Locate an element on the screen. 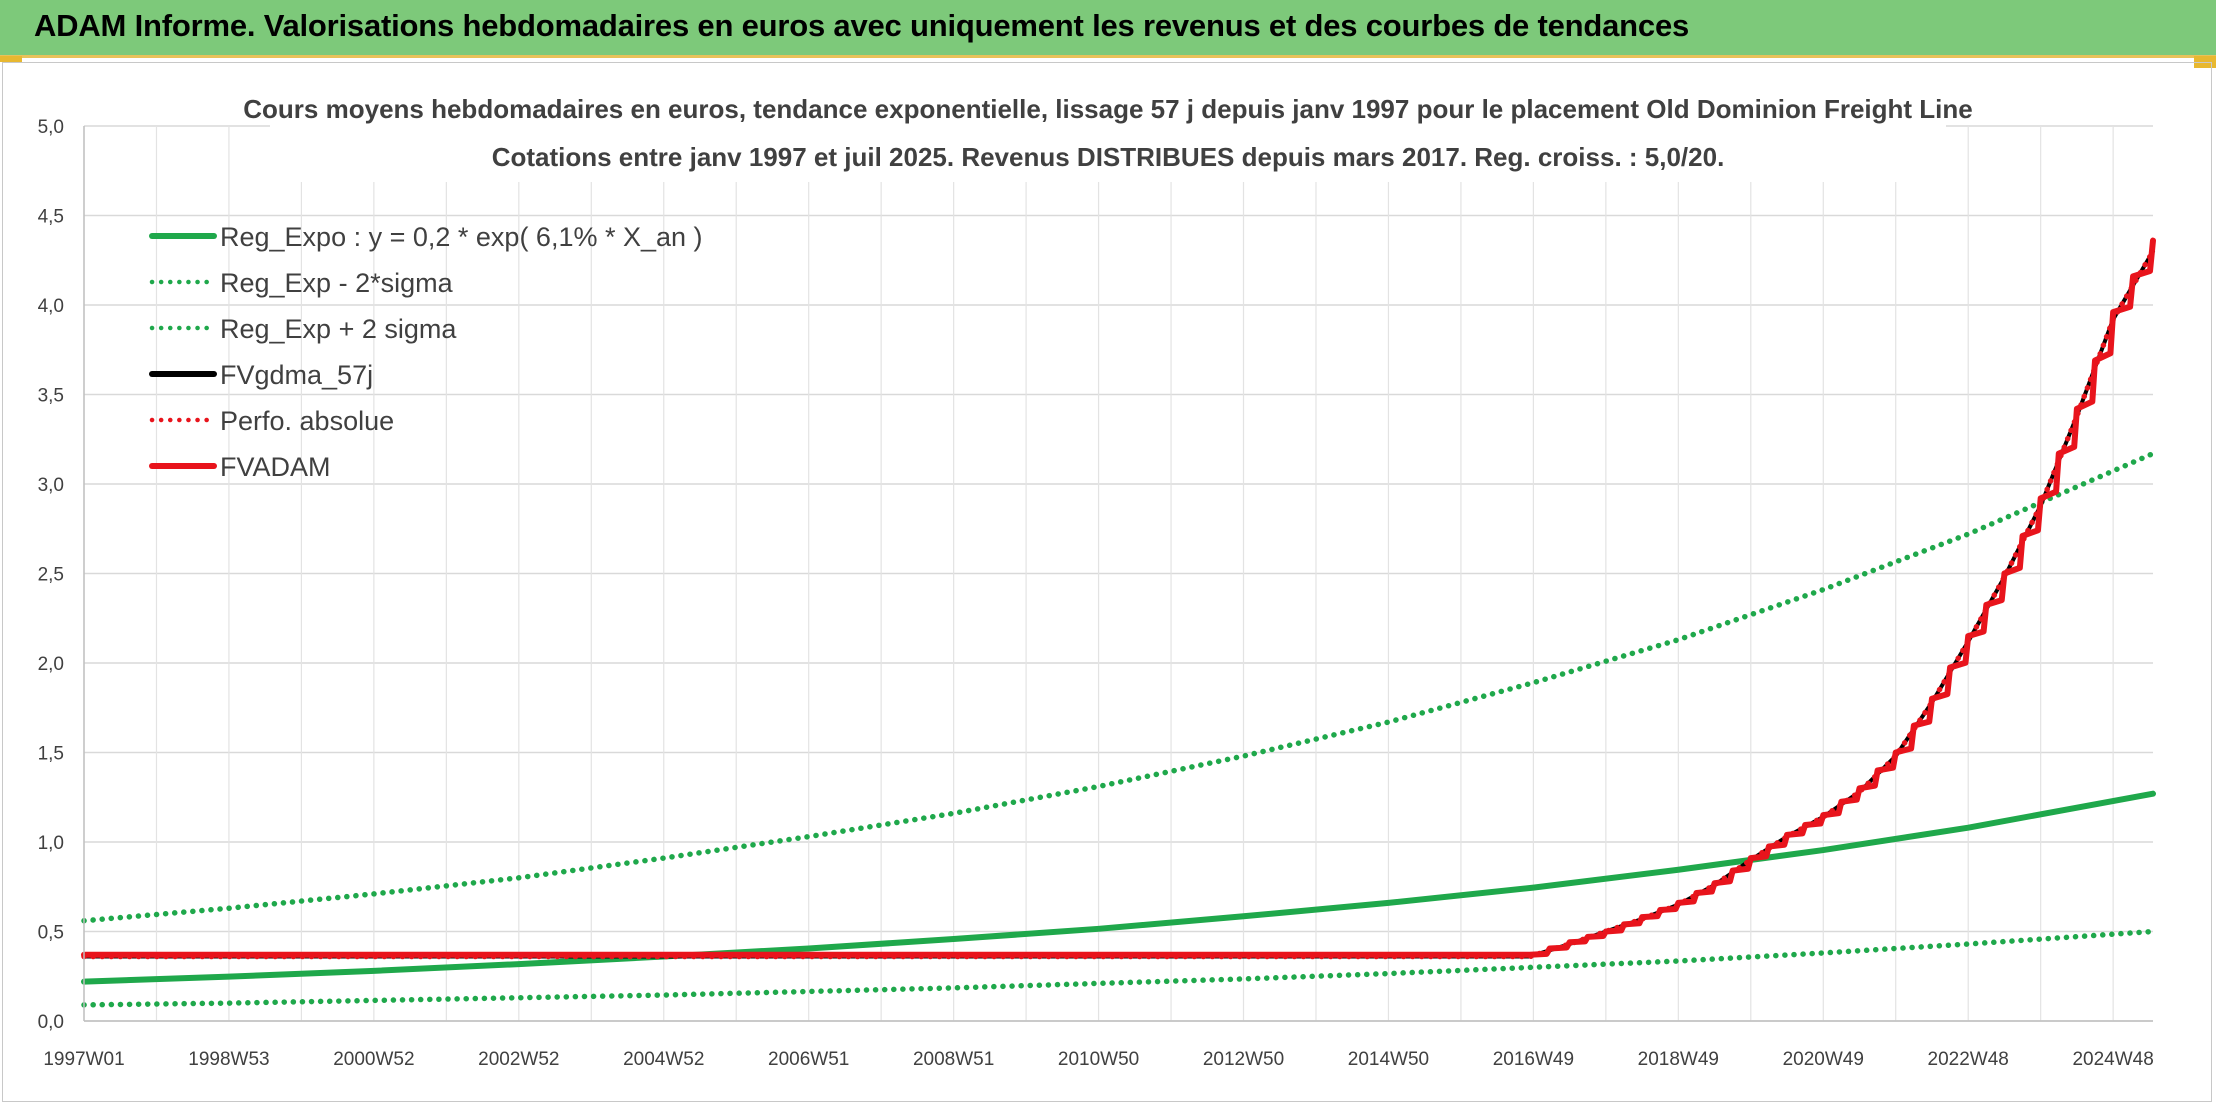 The height and width of the screenshot is (1106, 2216). banner-accent-left is located at coordinates (11, 59).